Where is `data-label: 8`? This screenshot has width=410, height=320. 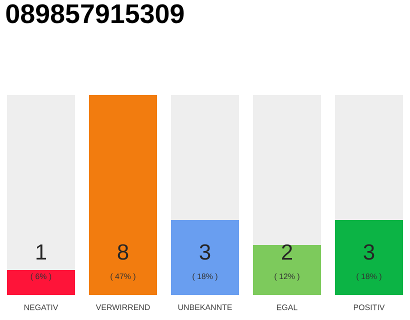
data-label: 8 is located at coordinates (123, 252).